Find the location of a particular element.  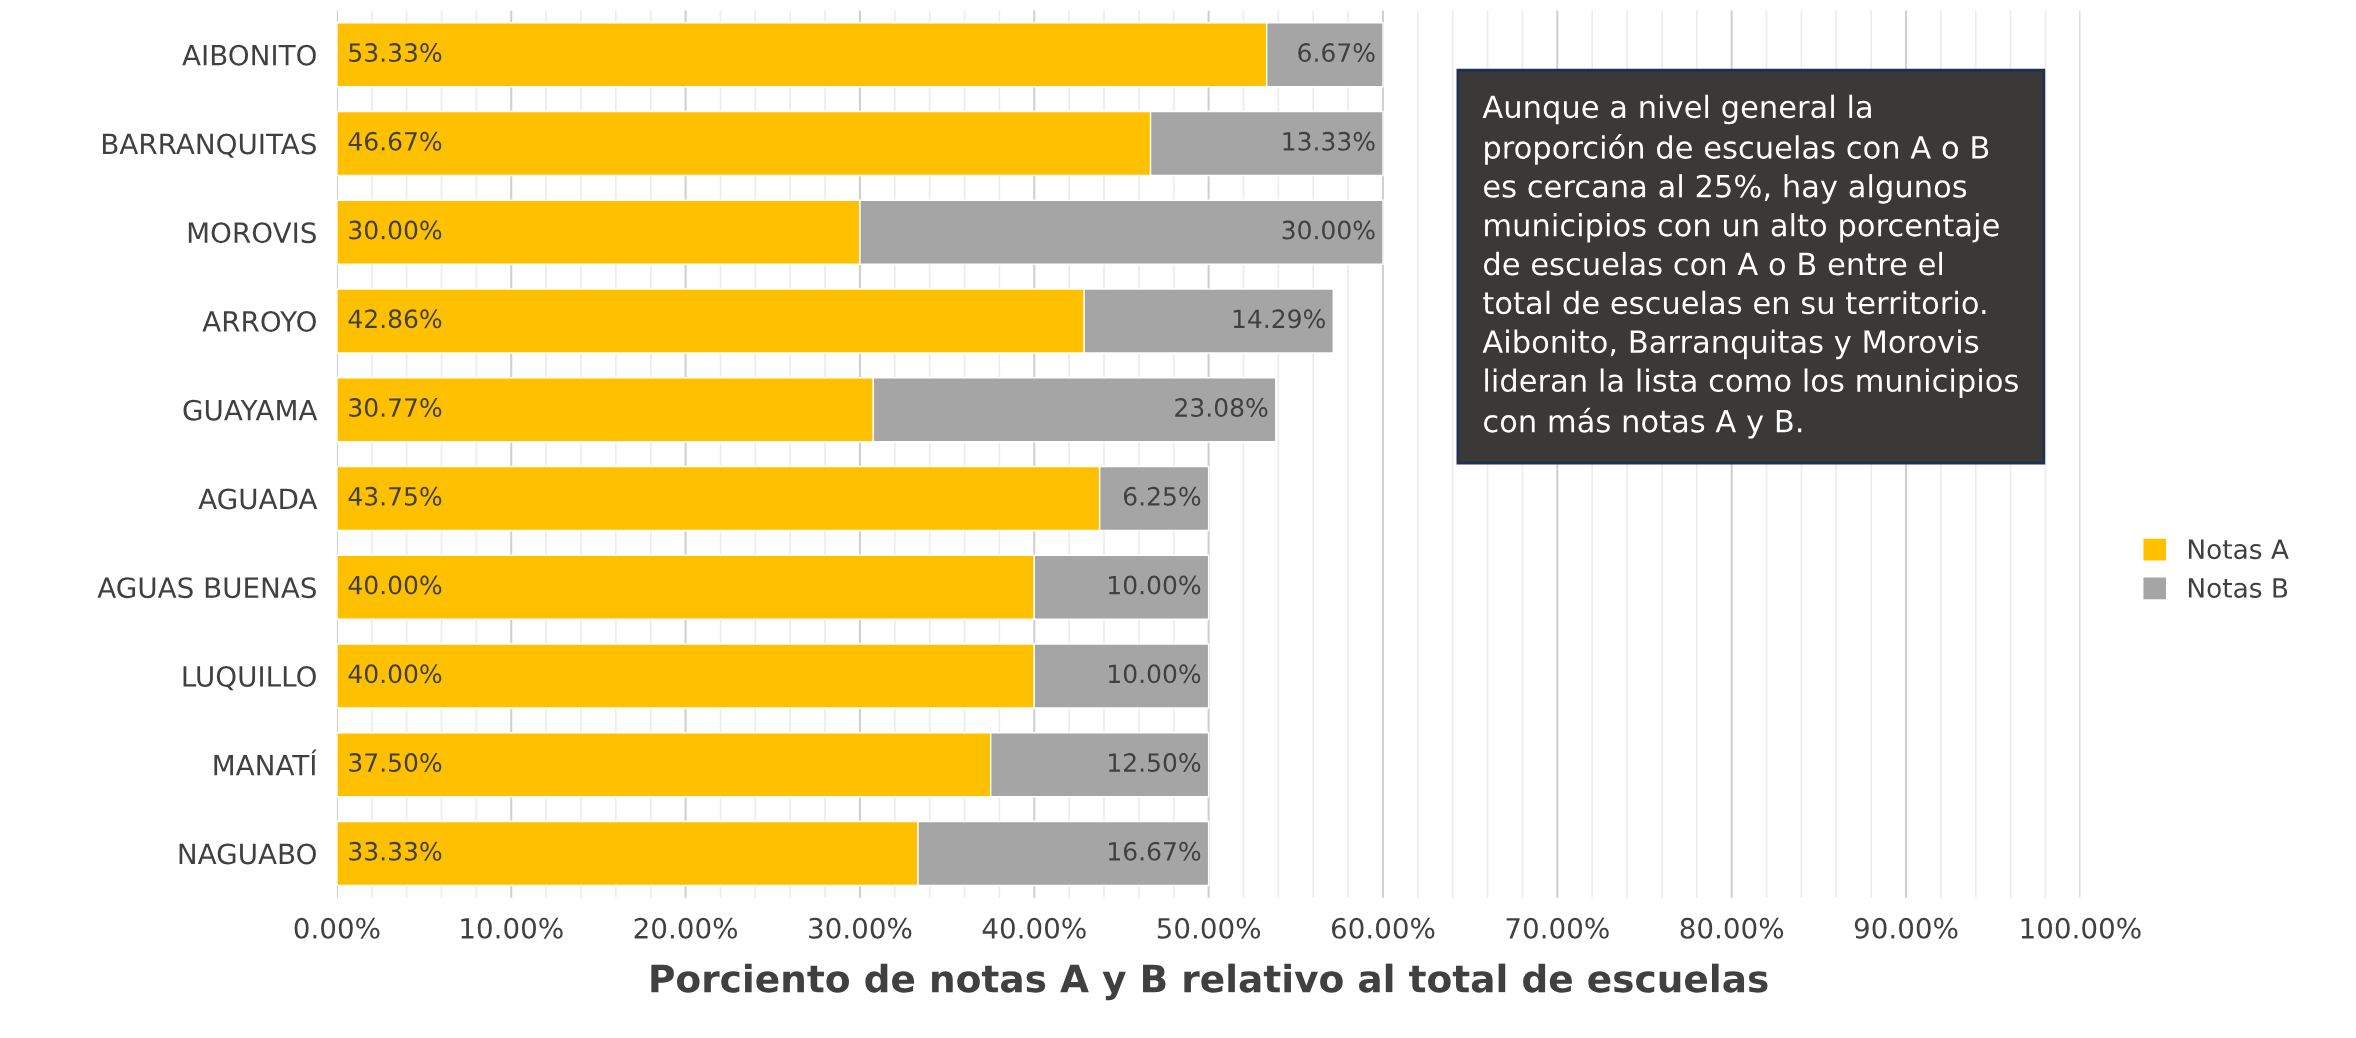

x-tick-label: 60.00% is located at coordinates (1383, 928).